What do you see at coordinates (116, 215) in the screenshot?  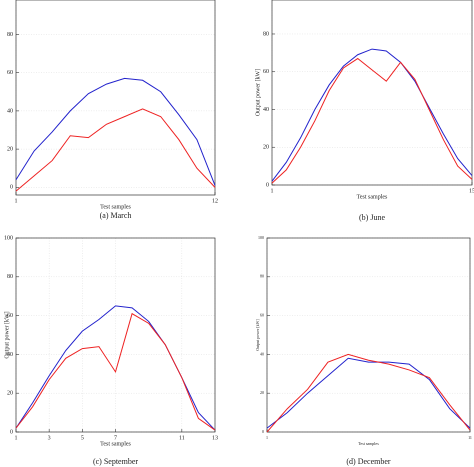 I see `caption: (a) March` at bounding box center [116, 215].